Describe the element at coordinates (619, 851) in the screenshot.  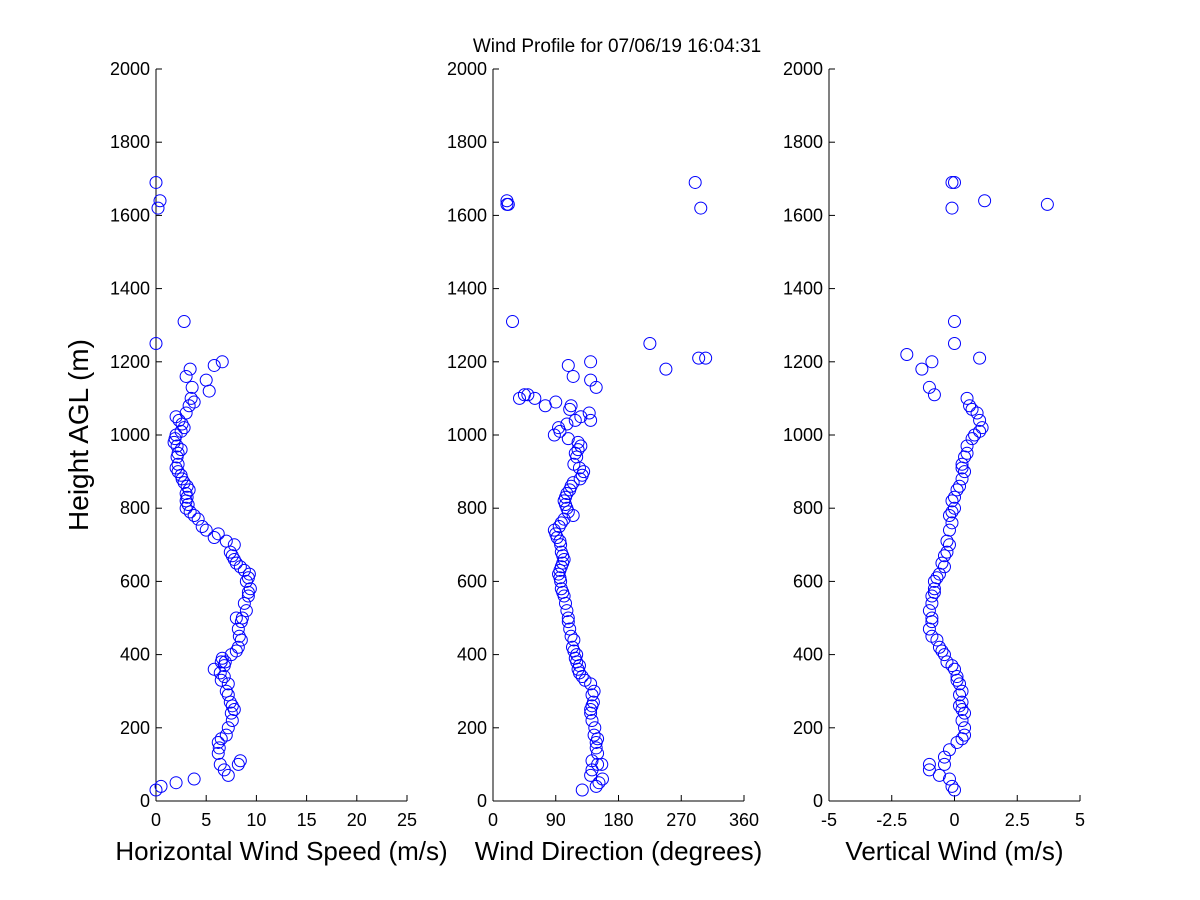
I see `x-axis-label: Wind Direction (degrees)` at that location.